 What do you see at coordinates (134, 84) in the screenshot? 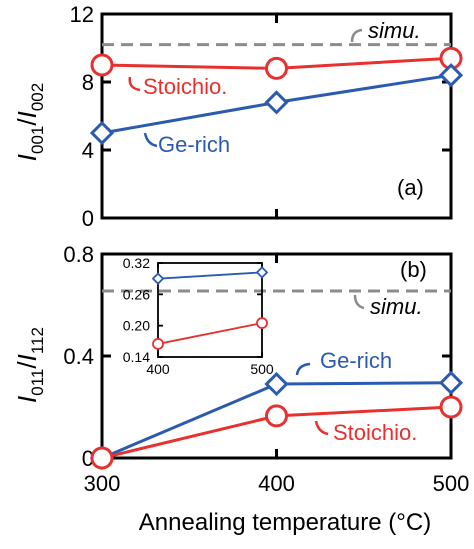
I see `stoichio-a-leader` at bounding box center [134, 84].